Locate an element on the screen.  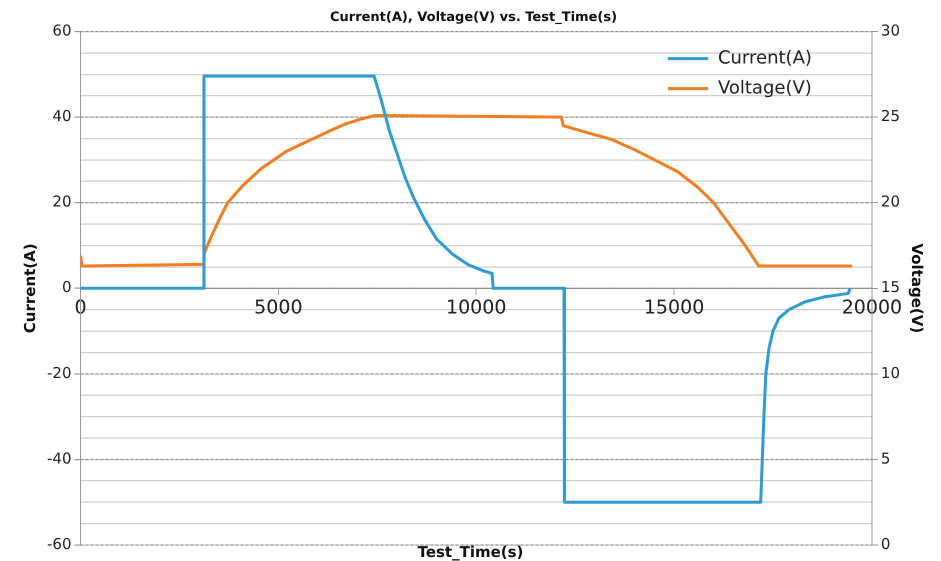
y-tick-label: -60 is located at coordinates (59, 543).